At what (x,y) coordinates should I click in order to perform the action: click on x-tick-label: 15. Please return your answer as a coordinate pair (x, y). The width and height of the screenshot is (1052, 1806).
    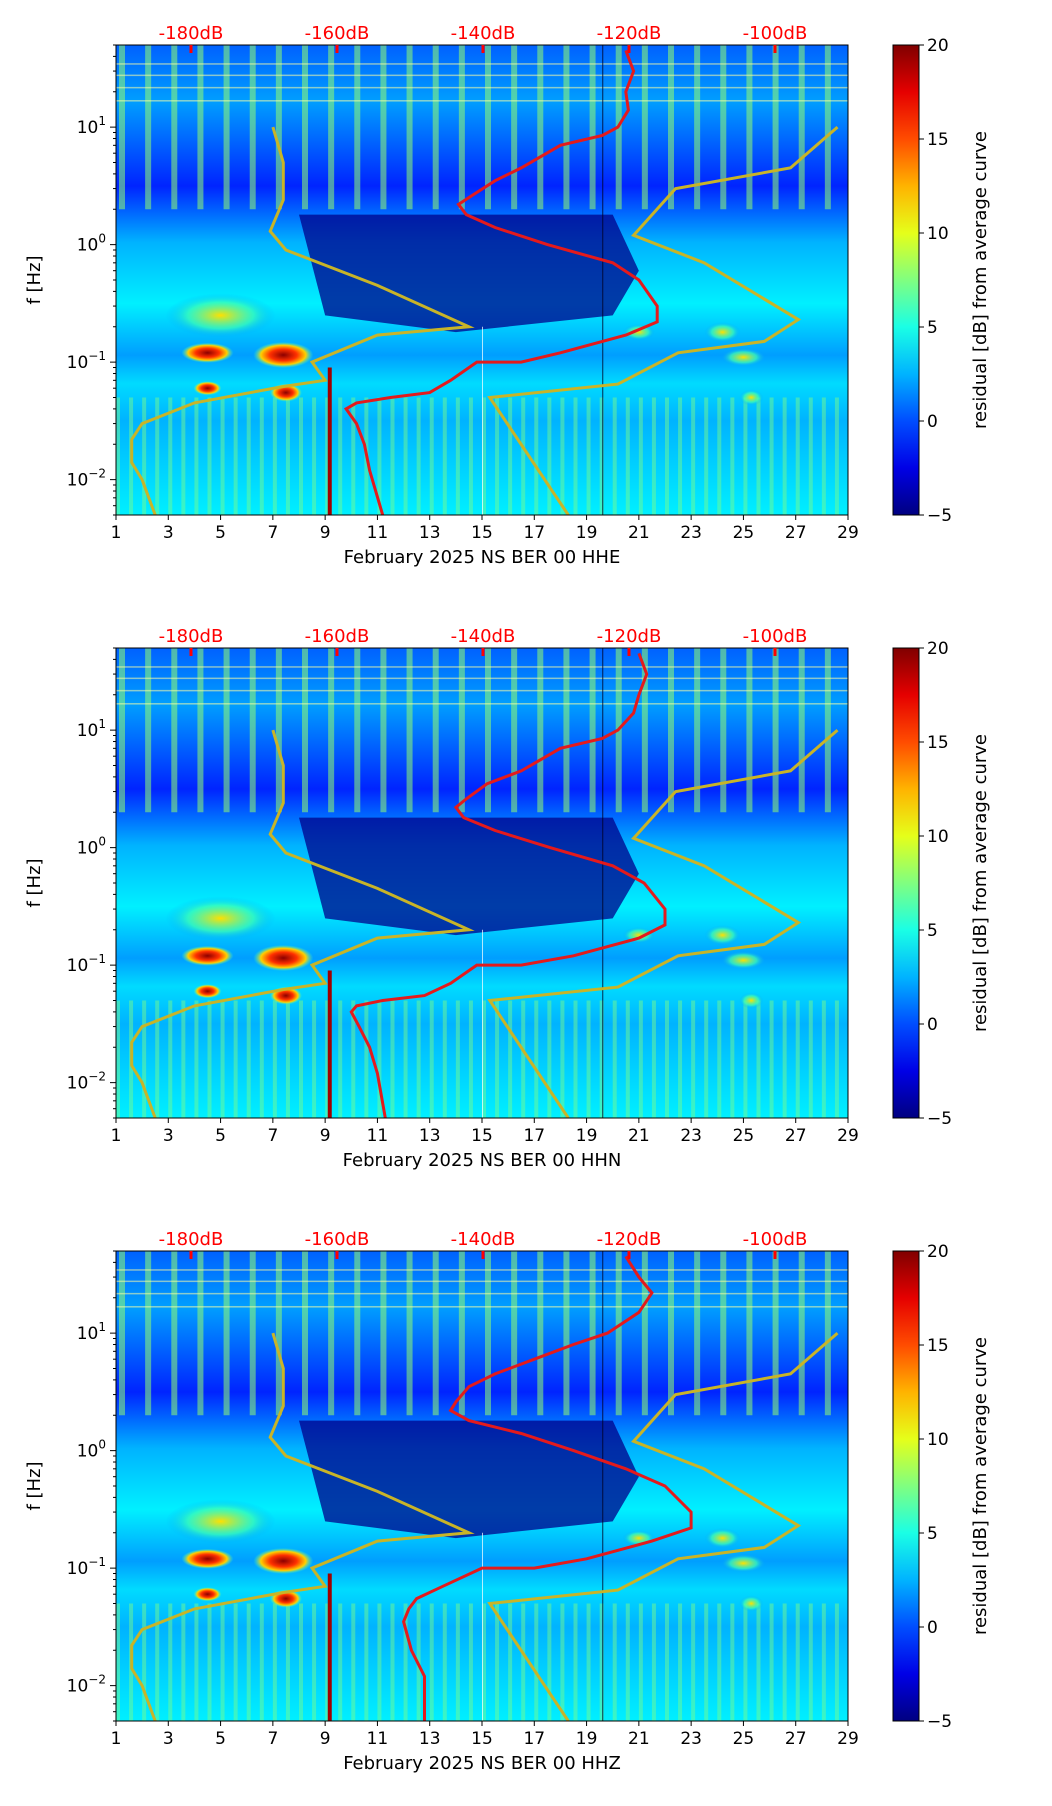
    Looking at the image, I should click on (482, 533).